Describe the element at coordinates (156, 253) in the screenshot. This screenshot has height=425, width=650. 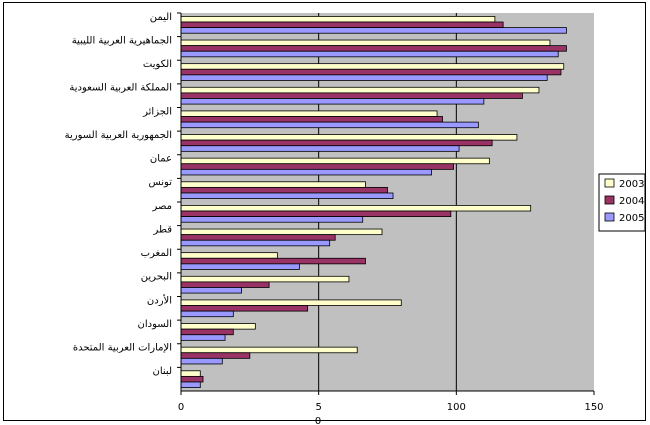
I see `category-label: المغرب` at that location.